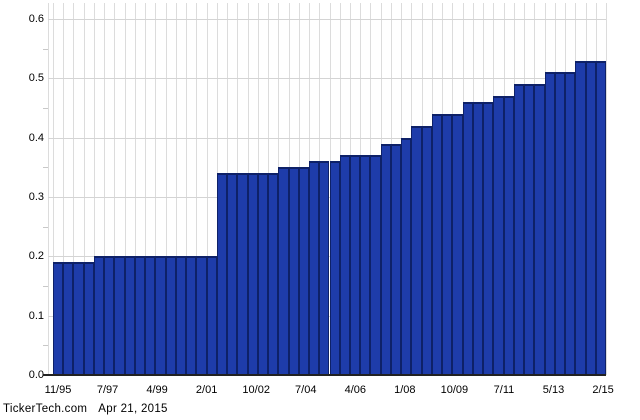 Image resolution: width=640 pixels, height=420 pixels. I want to click on brand-text: TickerTech.com, so click(45, 409).